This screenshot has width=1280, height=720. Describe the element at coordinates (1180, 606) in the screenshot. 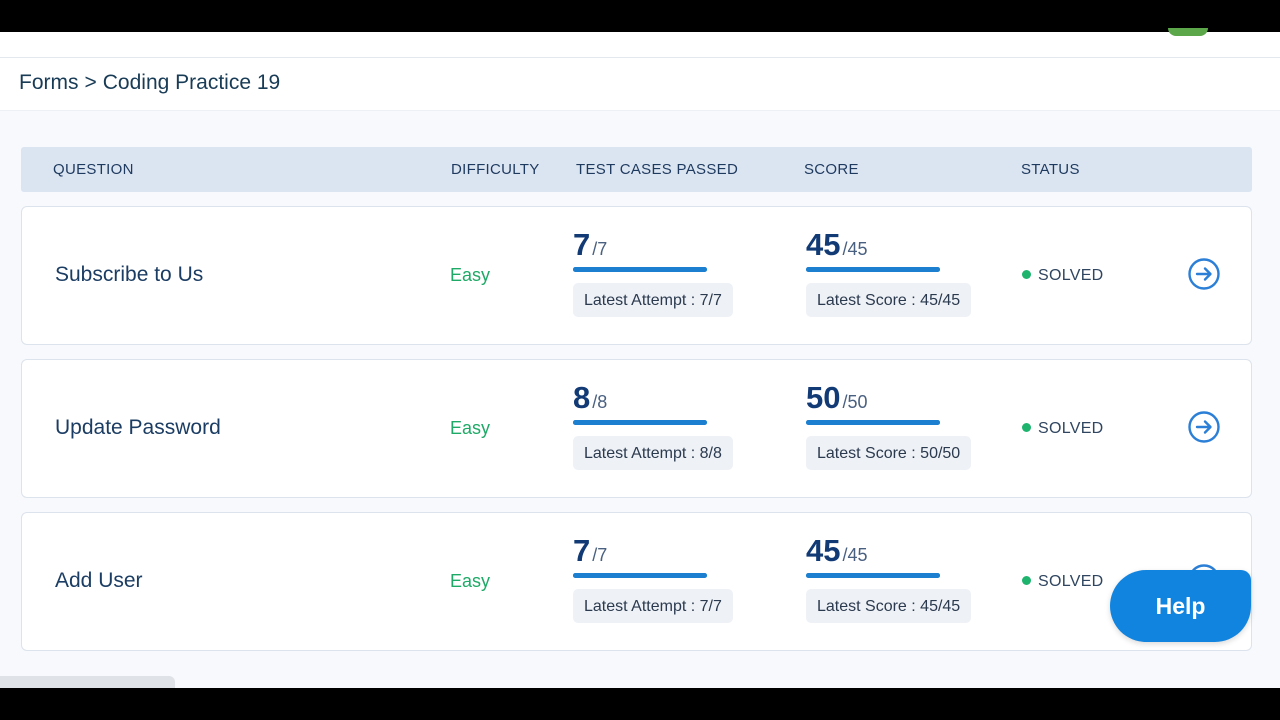

I see `help-button: Help` at that location.